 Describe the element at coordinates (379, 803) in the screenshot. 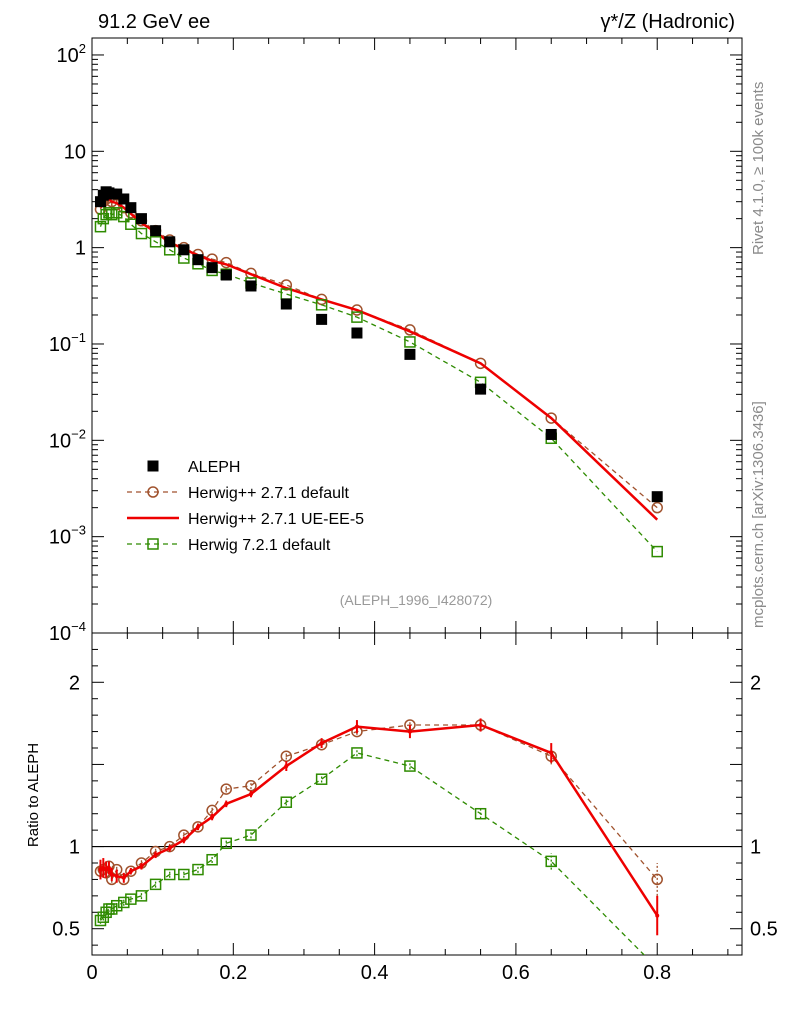

I see `ratio-line-herwig-2-7-1-default` at that location.